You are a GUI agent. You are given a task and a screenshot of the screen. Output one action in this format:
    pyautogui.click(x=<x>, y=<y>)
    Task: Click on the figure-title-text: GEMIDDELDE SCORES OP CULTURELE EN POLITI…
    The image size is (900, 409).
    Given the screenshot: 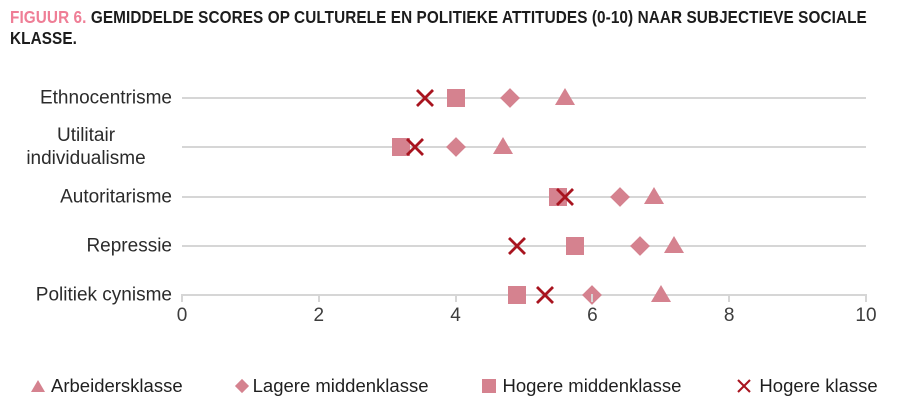 What is the action you would take?
    pyautogui.click(x=438, y=27)
    